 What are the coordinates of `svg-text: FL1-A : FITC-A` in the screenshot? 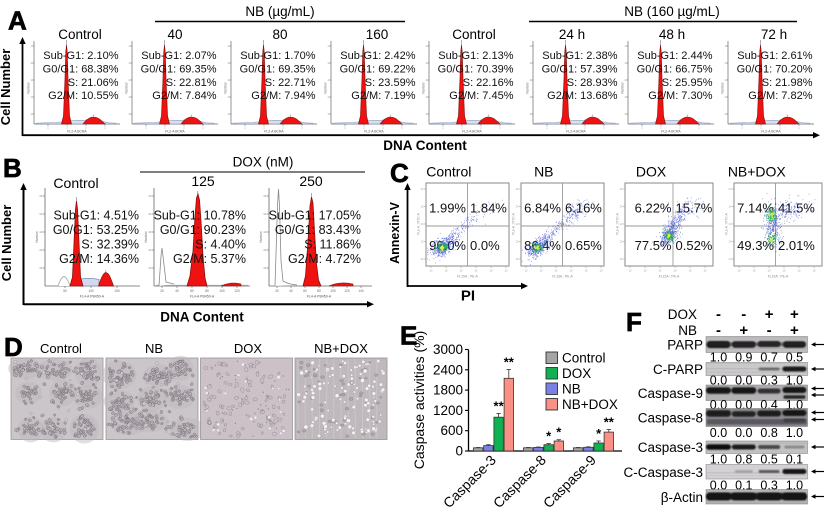 It's located at (727, 223).